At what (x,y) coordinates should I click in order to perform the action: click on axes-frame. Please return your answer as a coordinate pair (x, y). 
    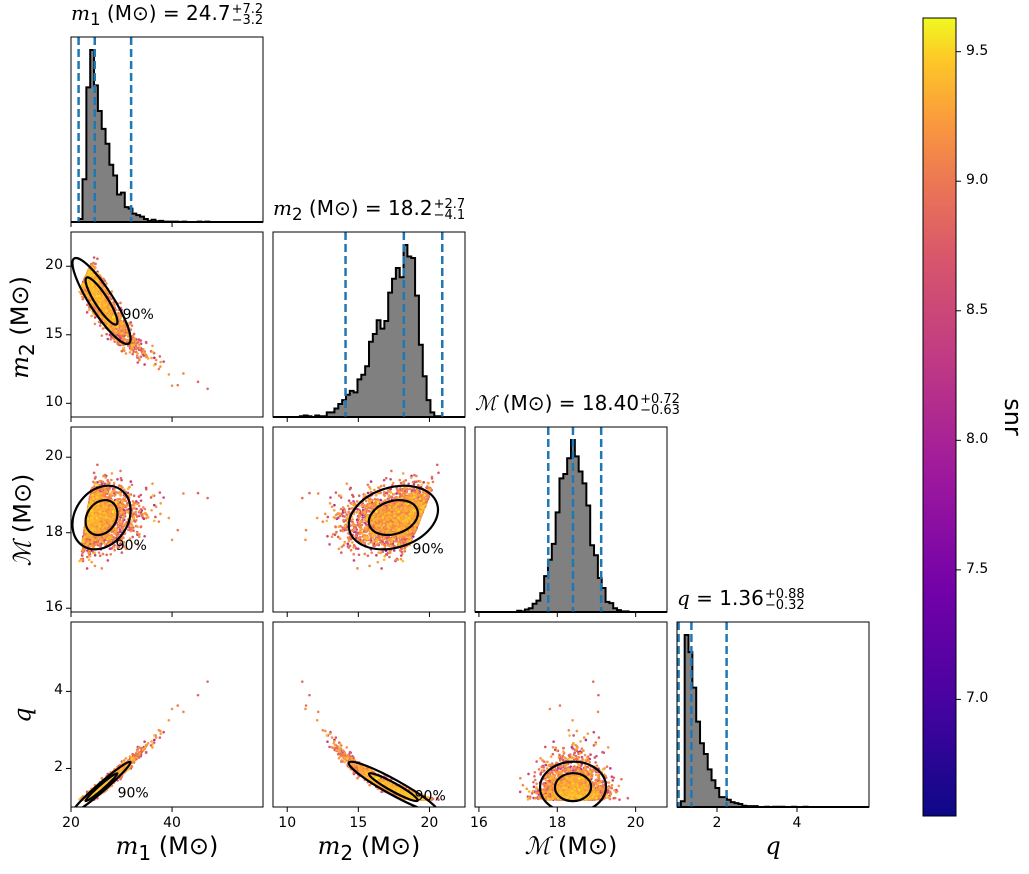
    Looking at the image, I should click on (167, 324).